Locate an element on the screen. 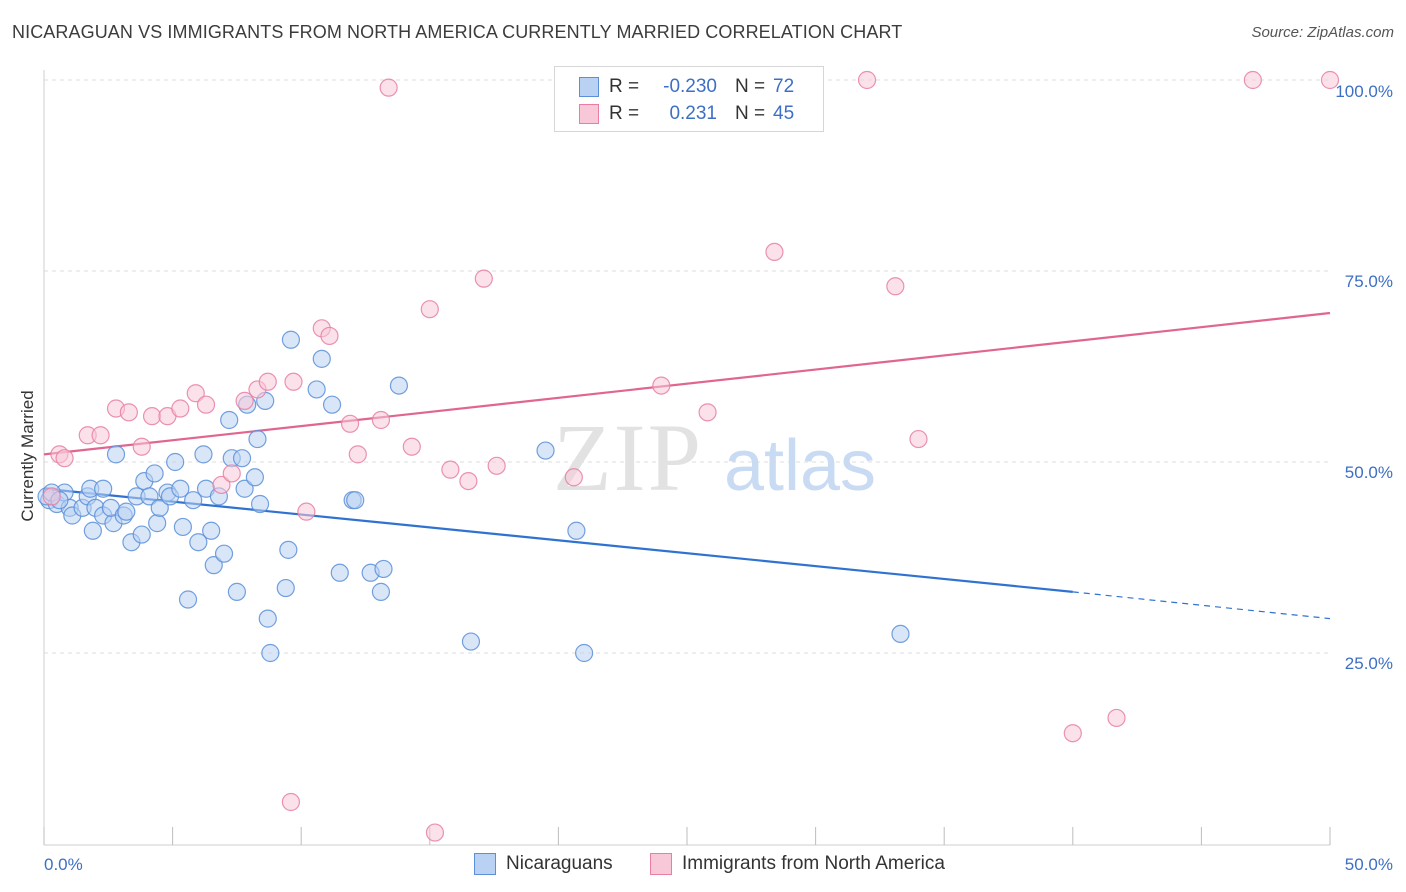  series-swatch-pink is located at coordinates (661, 864).